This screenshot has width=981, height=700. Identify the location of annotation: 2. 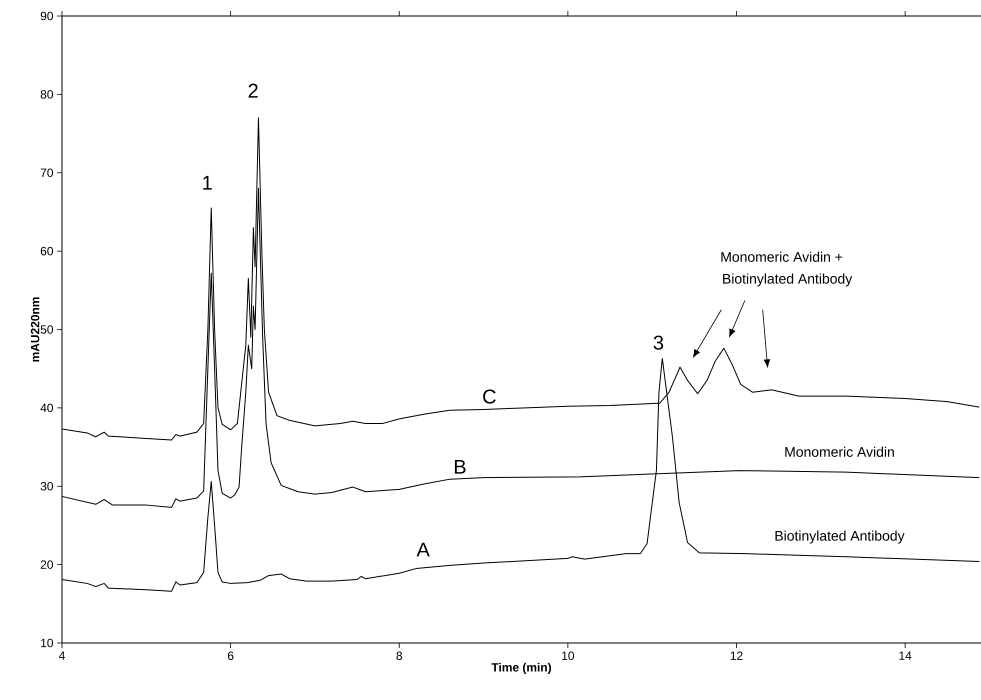
(253, 91).